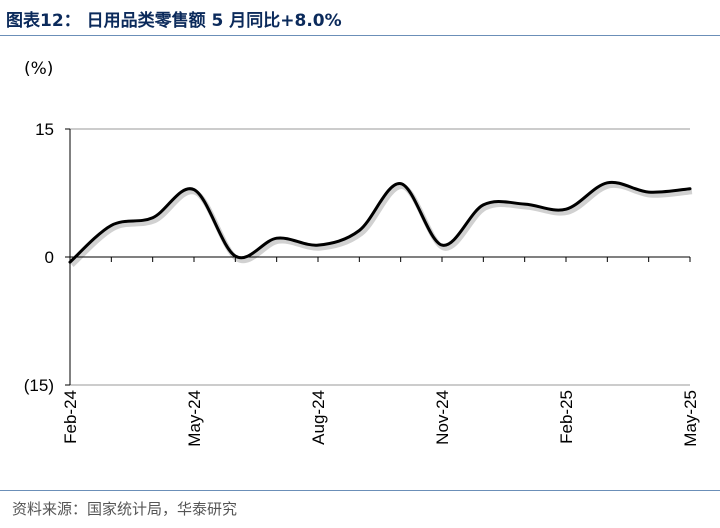 The width and height of the screenshot is (720, 528). I want to click on x-tick-label-4: Feb-25, so click(566, 417).